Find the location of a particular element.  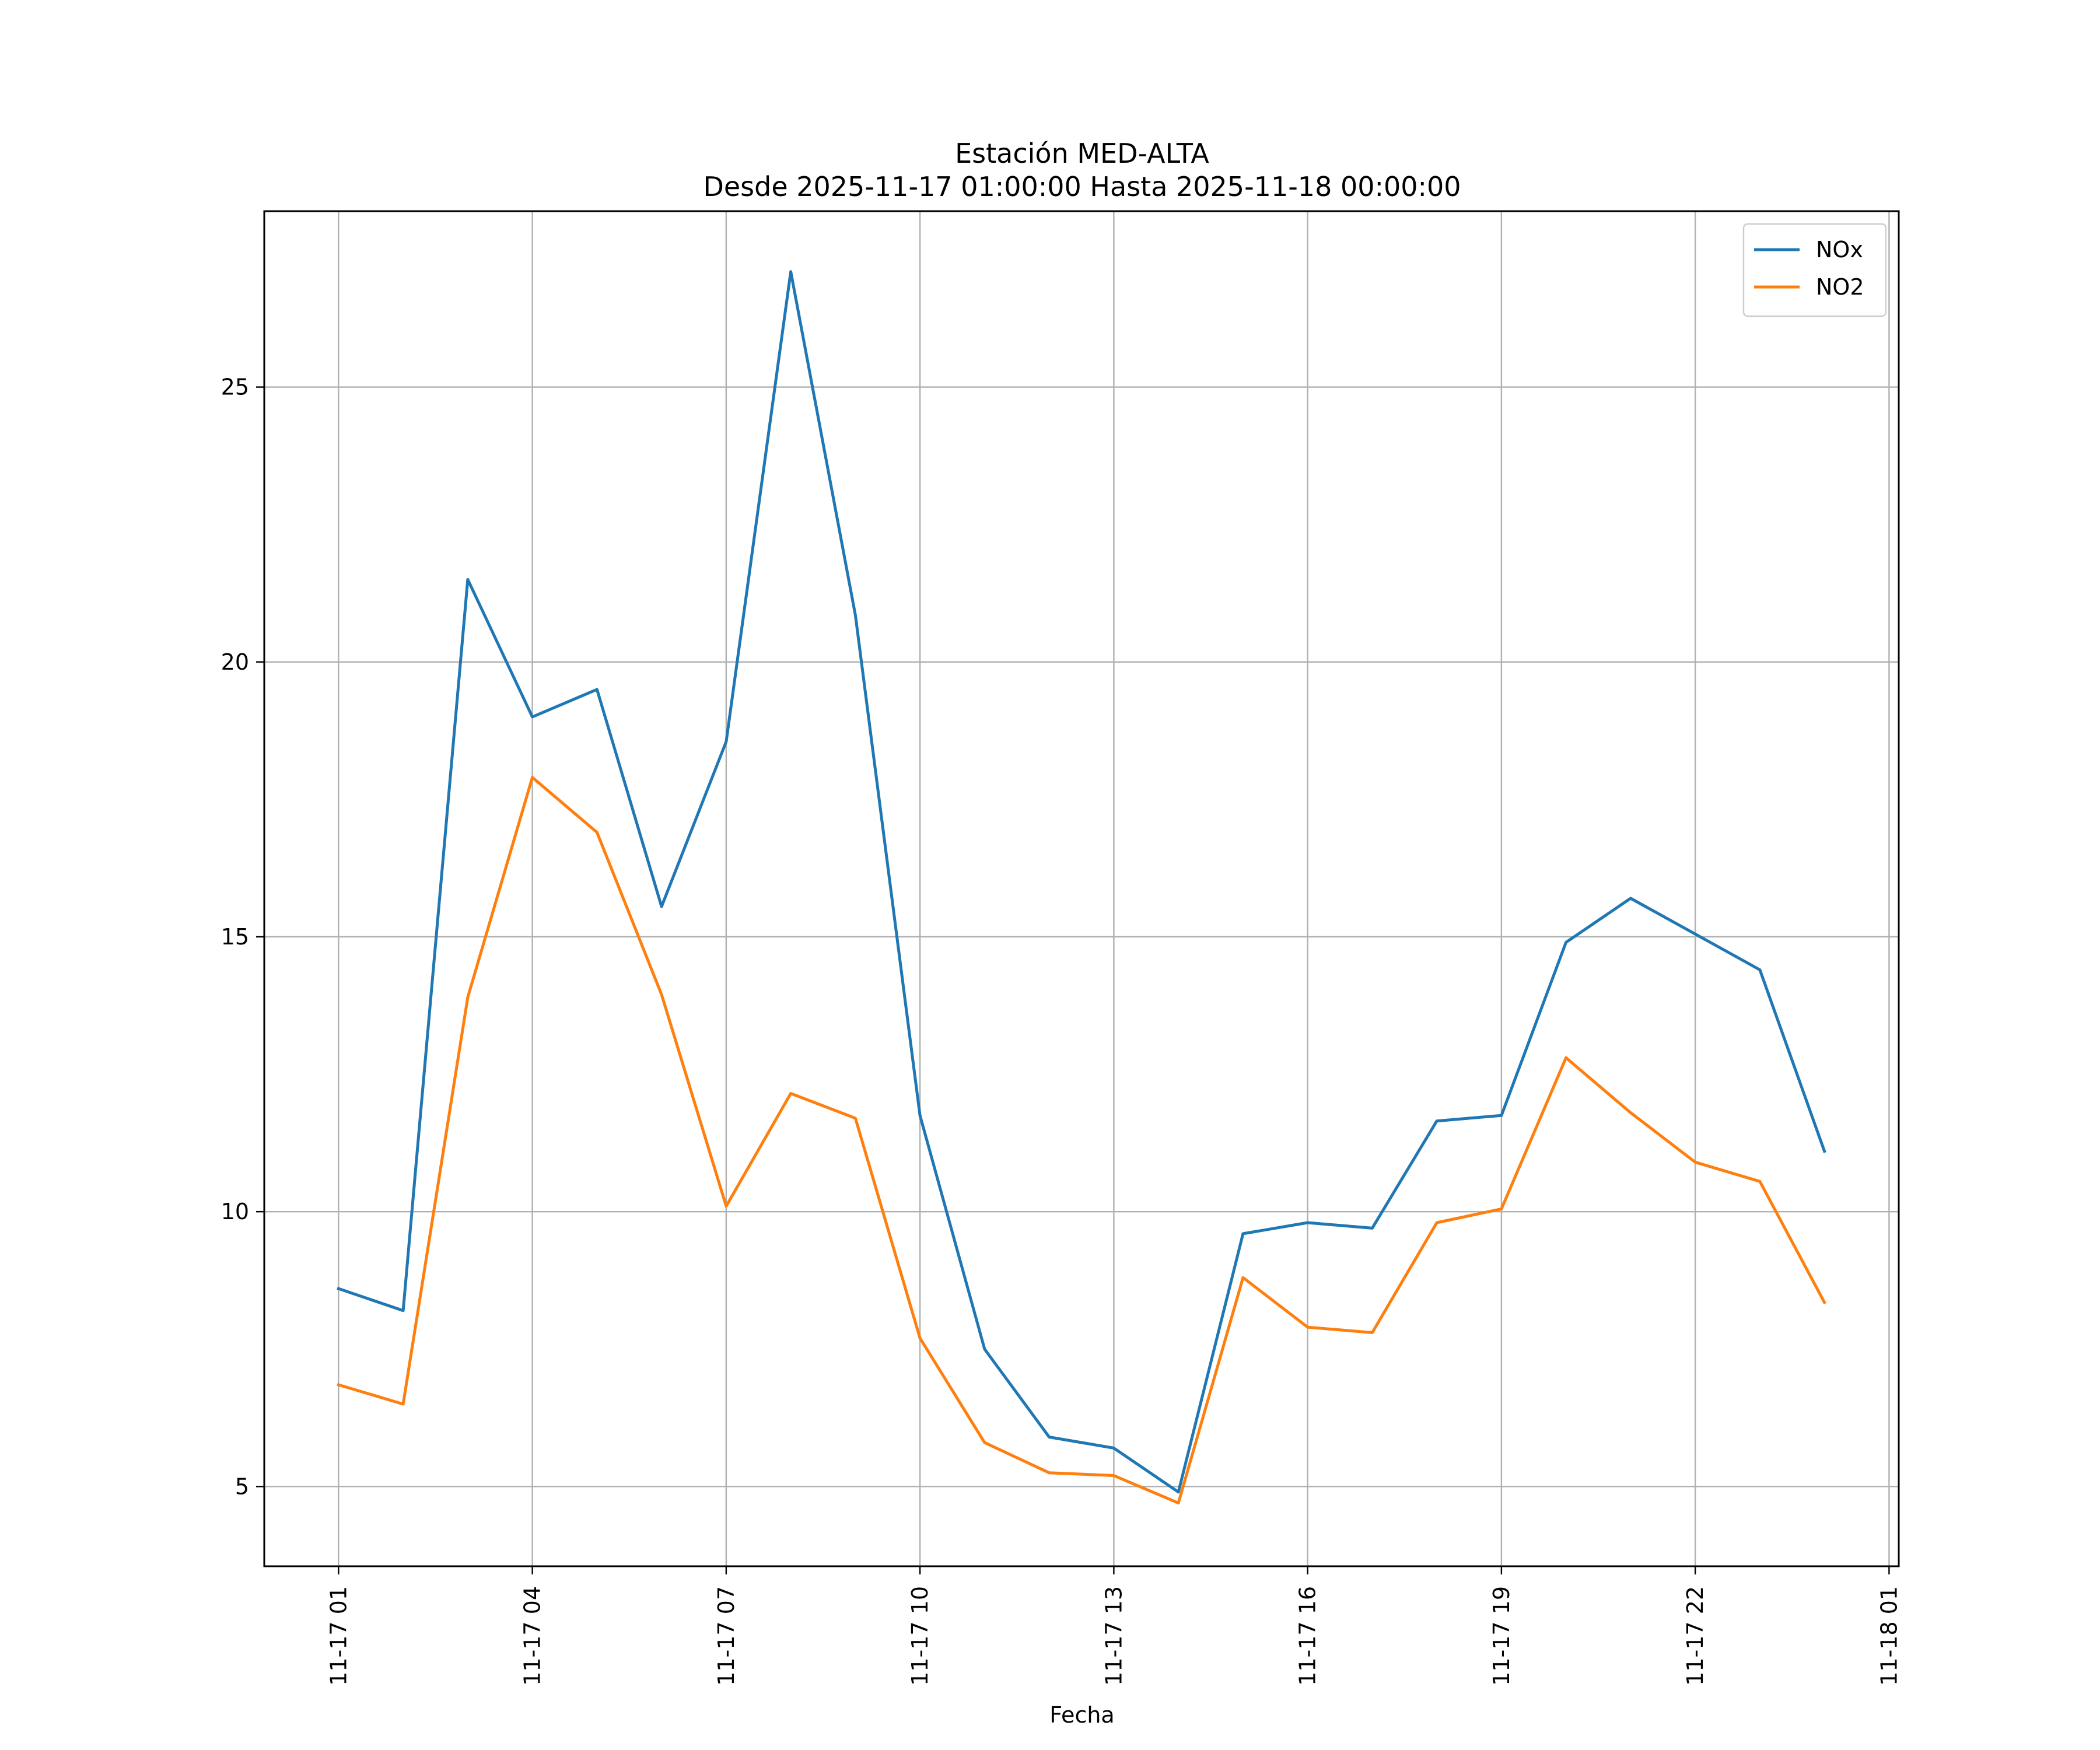

x-axis-label: Fecha is located at coordinates (1081, 1715).